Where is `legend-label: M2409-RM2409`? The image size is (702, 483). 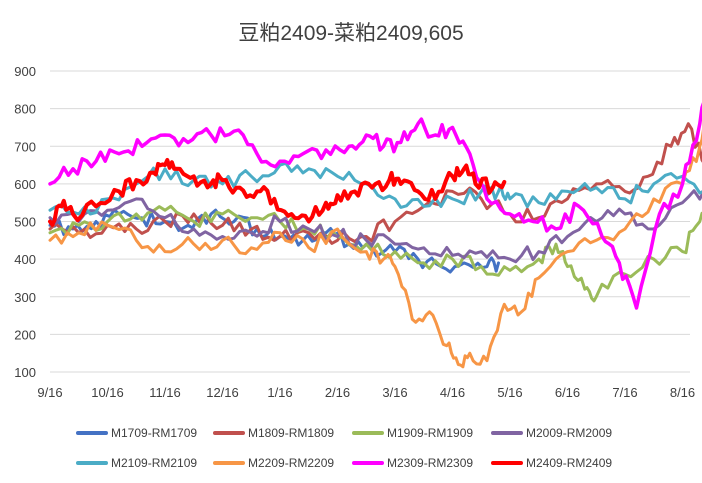 legend-label: M2409-RM2409 is located at coordinates (569, 463).